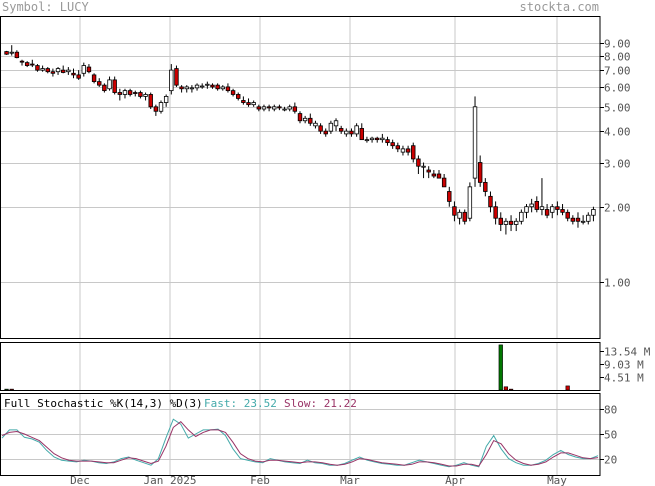 The image size is (655, 486). I want to click on stochastic-slow-label: Slow: 21.22, so click(320, 403).